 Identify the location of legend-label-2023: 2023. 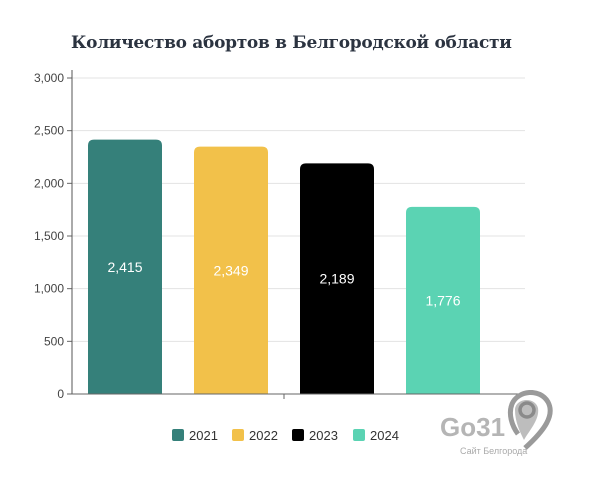
(323, 435).